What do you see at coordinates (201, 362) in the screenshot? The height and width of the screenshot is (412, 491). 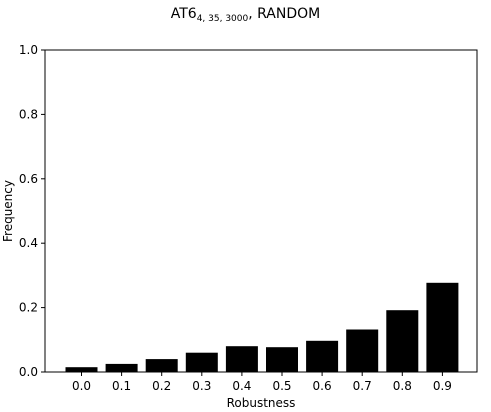 I see `bar-0.3` at bounding box center [201, 362].